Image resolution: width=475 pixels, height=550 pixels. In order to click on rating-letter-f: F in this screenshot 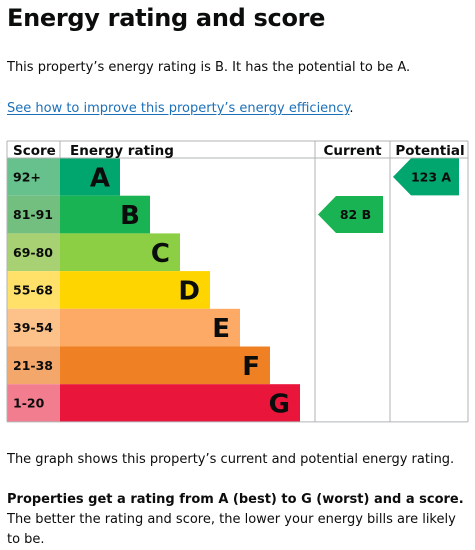, I will do `click(251, 367)`.